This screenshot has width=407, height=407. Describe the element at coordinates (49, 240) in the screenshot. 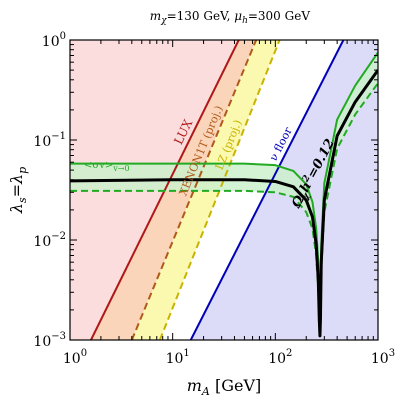

I see `y-tick-label: 10⁻²` at that location.